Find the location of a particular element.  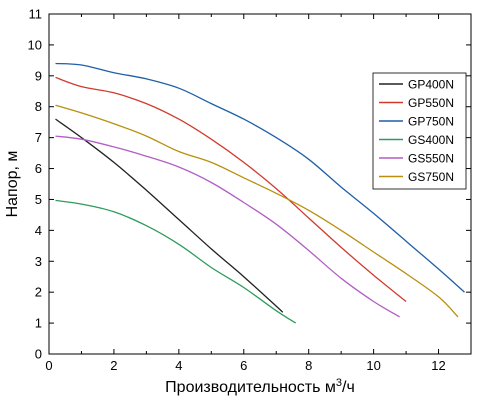

legend-label-gs400n: GS400N is located at coordinates (431, 140).